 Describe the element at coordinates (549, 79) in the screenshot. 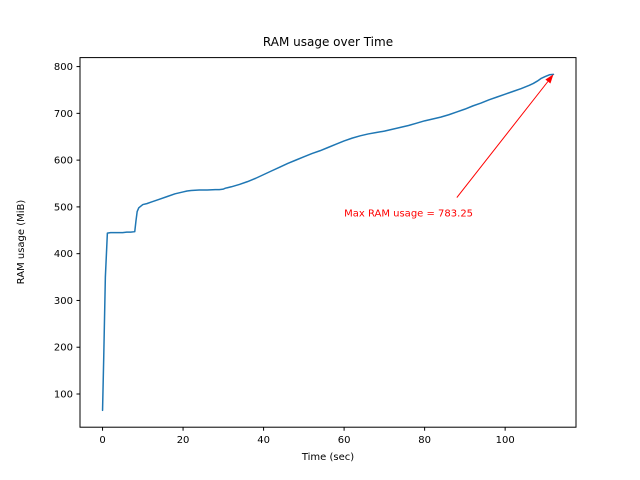

I see `annotation-arrow-head` at that location.